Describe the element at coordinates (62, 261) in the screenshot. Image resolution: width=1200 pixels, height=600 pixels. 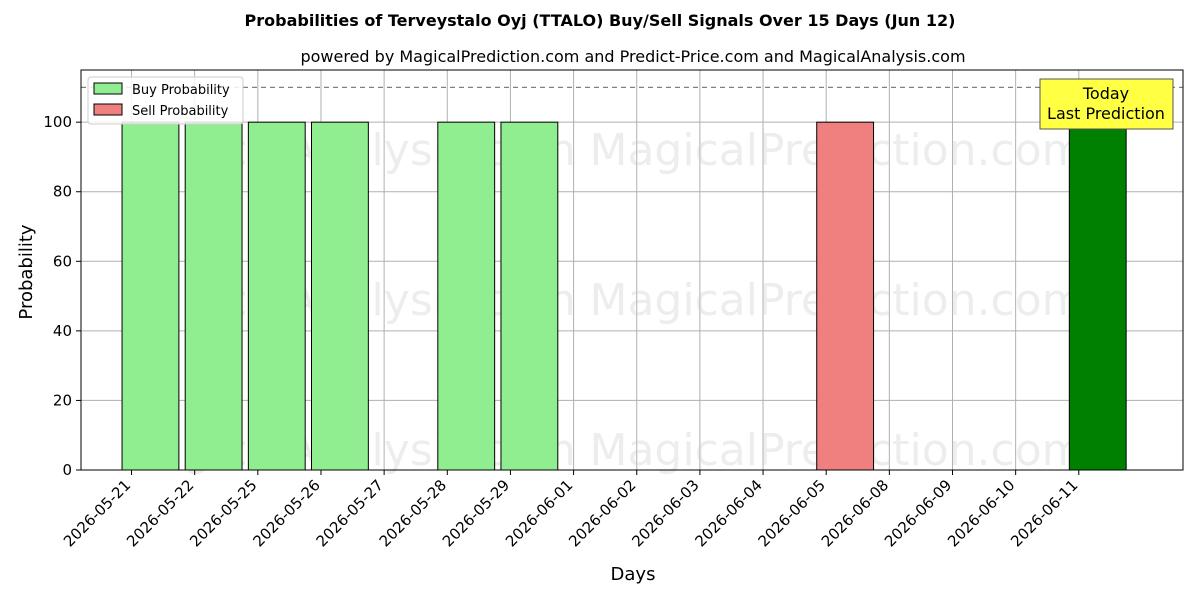
I see `y-tick-label: 60` at that location.